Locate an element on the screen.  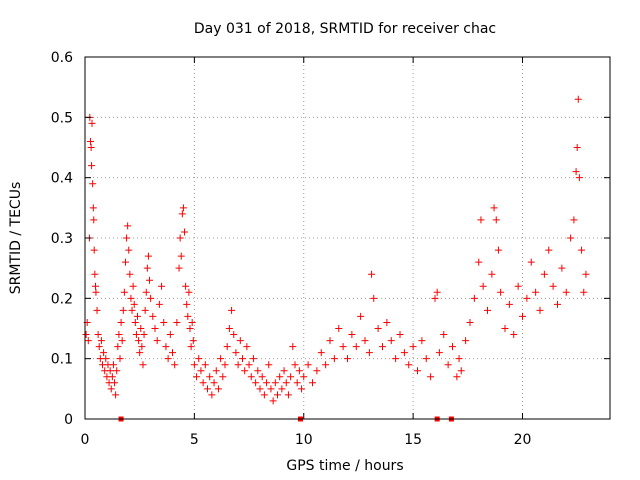
y-tick-label: 0 is located at coordinates (68, 420).